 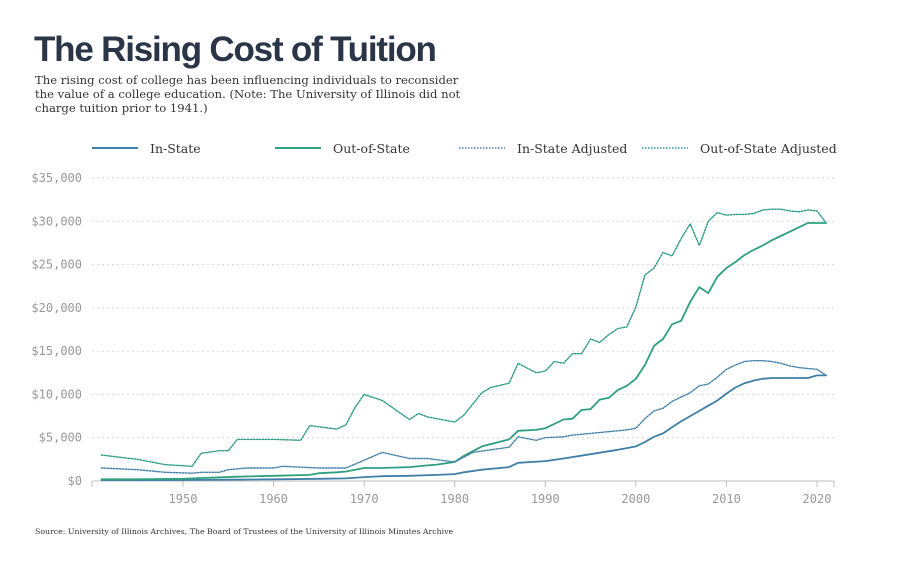 What do you see at coordinates (56, 221) in the screenshot?
I see `y-tick-label: $30,000` at bounding box center [56, 221].